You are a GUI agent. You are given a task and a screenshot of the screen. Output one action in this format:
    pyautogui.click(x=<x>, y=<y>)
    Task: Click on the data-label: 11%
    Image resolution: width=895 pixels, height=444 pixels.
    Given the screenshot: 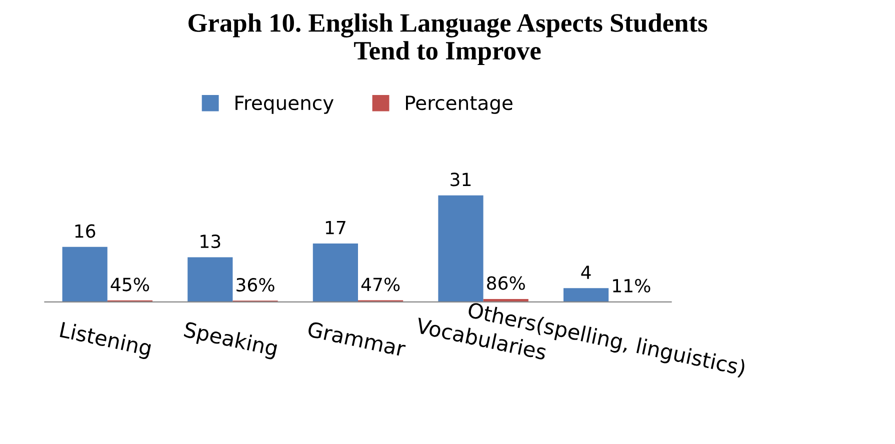 What is the action you would take?
    pyautogui.click(x=631, y=285)
    